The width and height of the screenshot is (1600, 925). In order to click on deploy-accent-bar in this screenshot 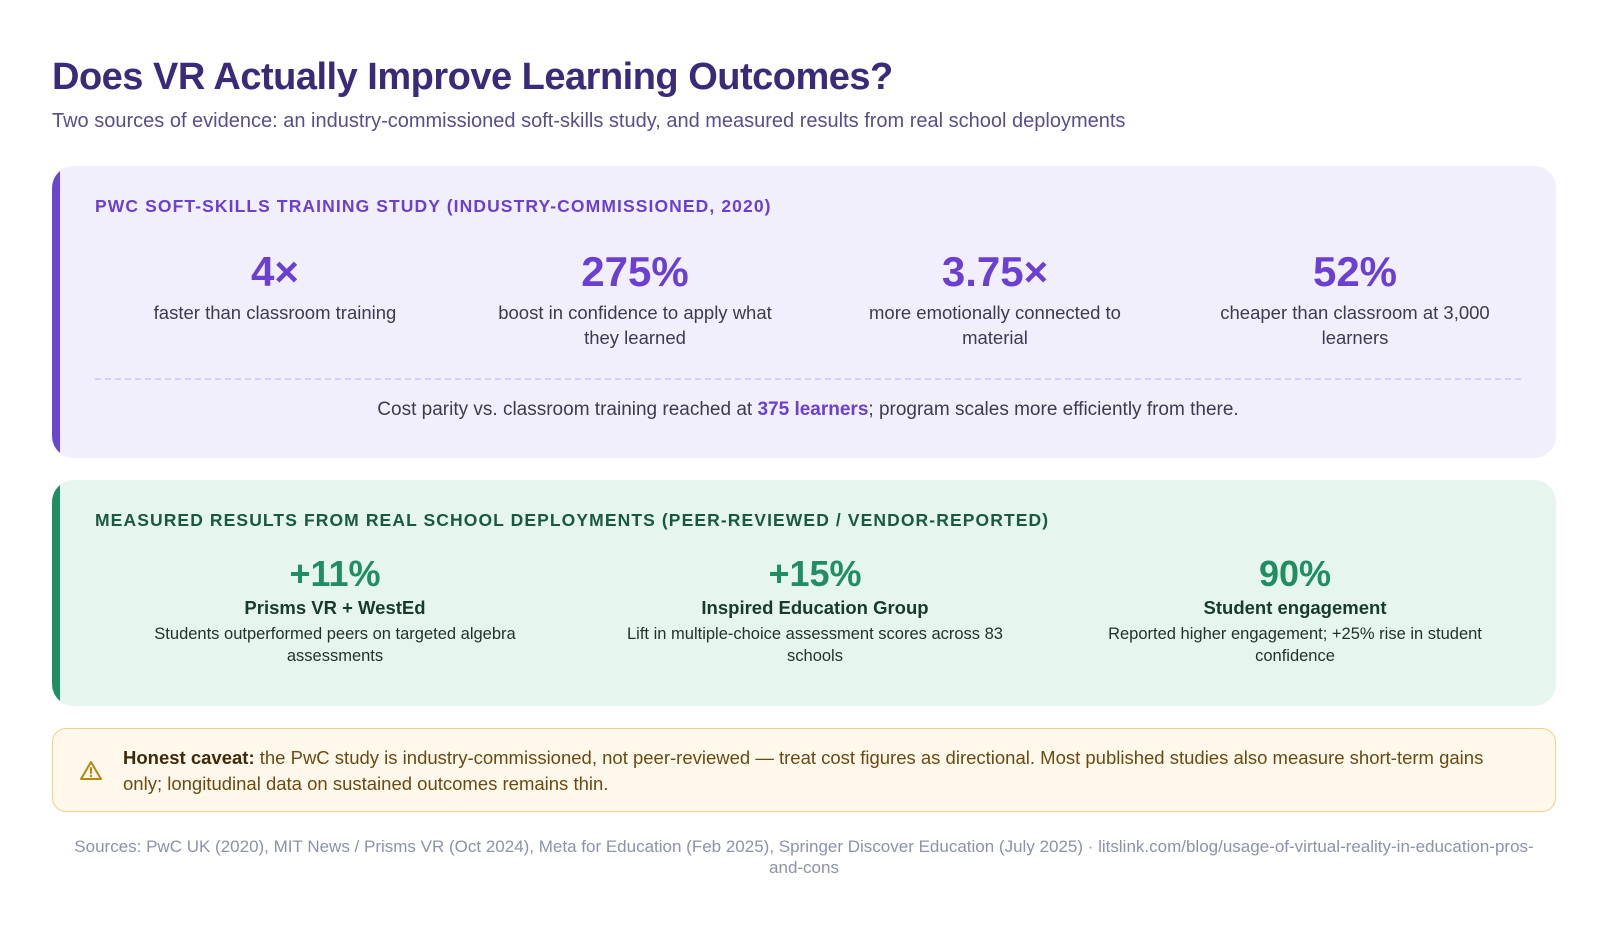, I will do `click(56, 593)`.